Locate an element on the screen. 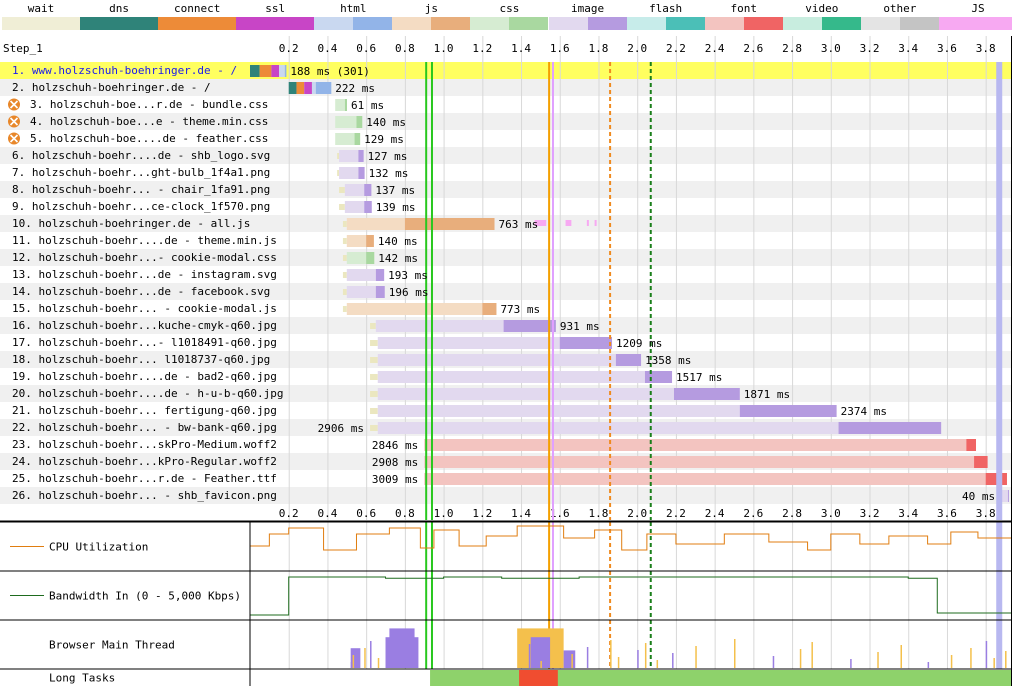 This screenshot has height=686, width=1012. request-label: 8. holzschuh-boehr... - chair_1fa91.png is located at coordinates (141, 189).